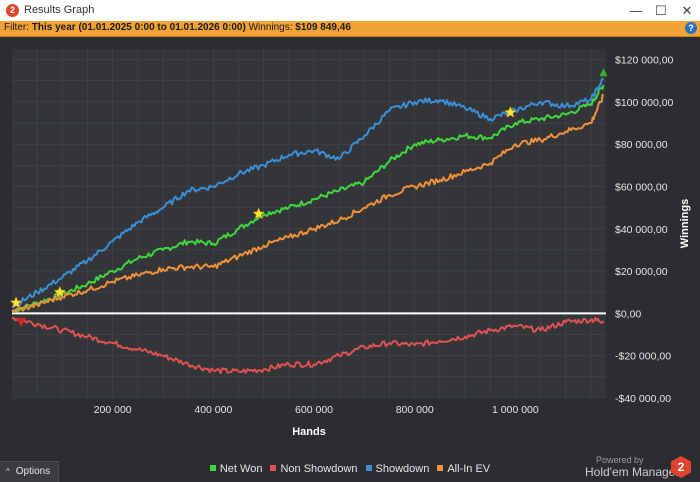  What do you see at coordinates (8, 471) in the screenshot?
I see `chevron-up-icon: ^` at bounding box center [8, 471].